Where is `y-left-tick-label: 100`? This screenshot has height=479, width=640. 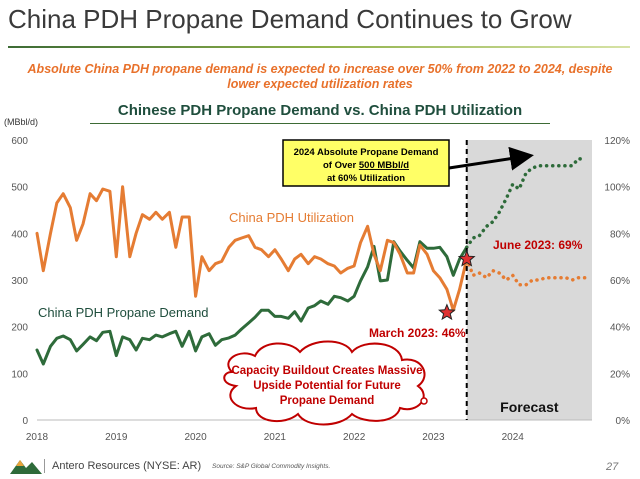 y-left-tick-label: 100 is located at coordinates (19, 374).